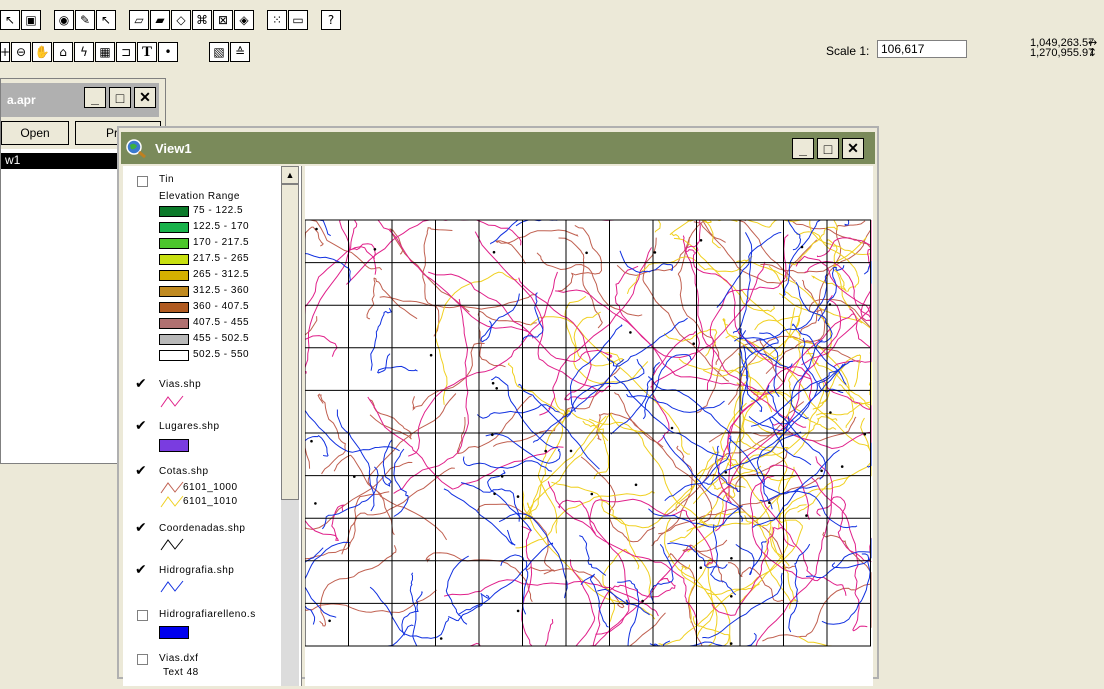  I want to click on zoom-selected-icon: ◈, so click(244, 20).